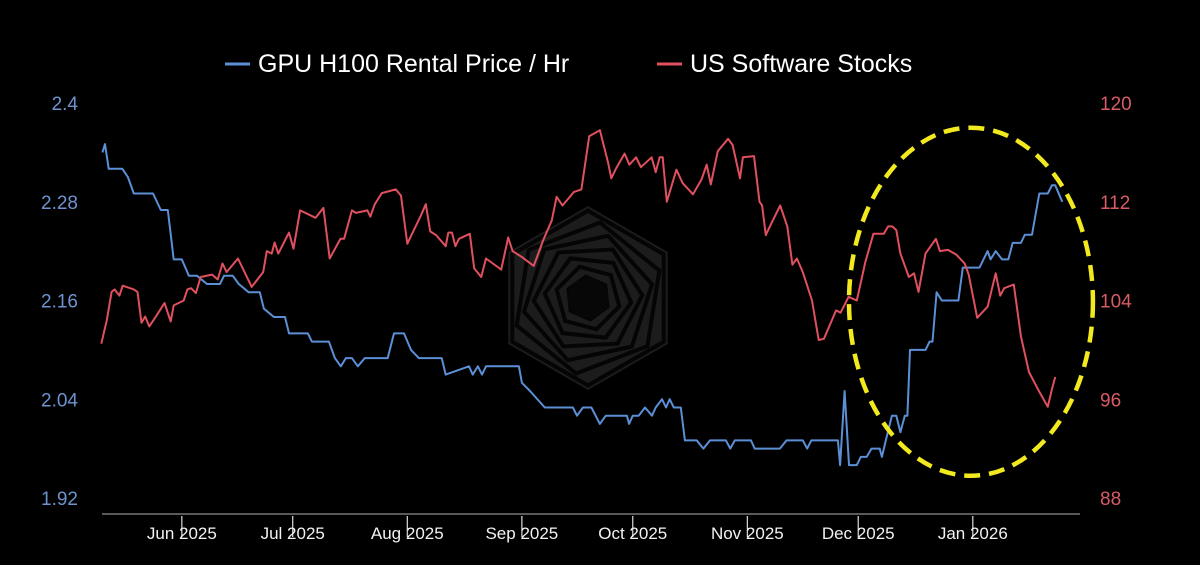 The width and height of the screenshot is (1200, 565). What do you see at coordinates (1116, 104) in the screenshot?
I see `y-right-tick-label: 120` at bounding box center [1116, 104].